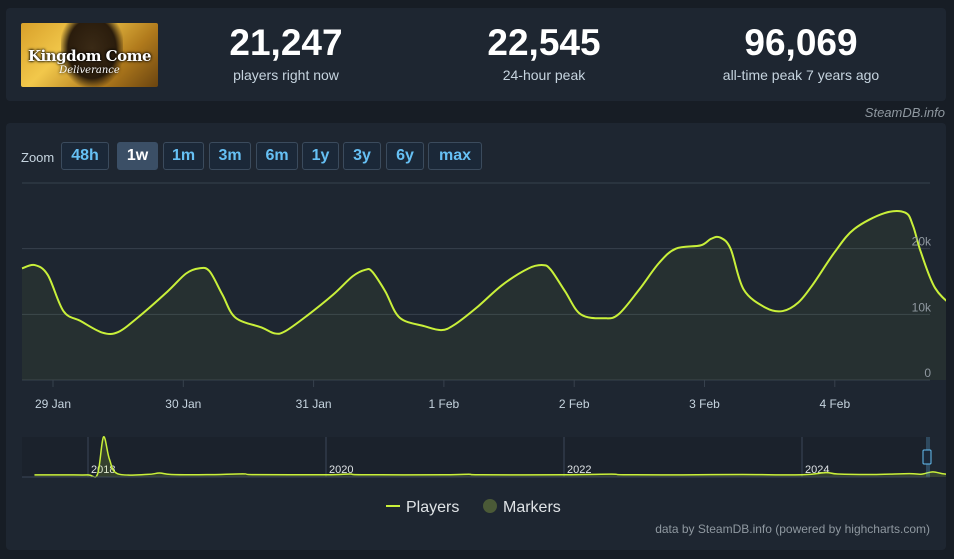  I want to click on zoom-button-6y: 6y, so click(405, 156).